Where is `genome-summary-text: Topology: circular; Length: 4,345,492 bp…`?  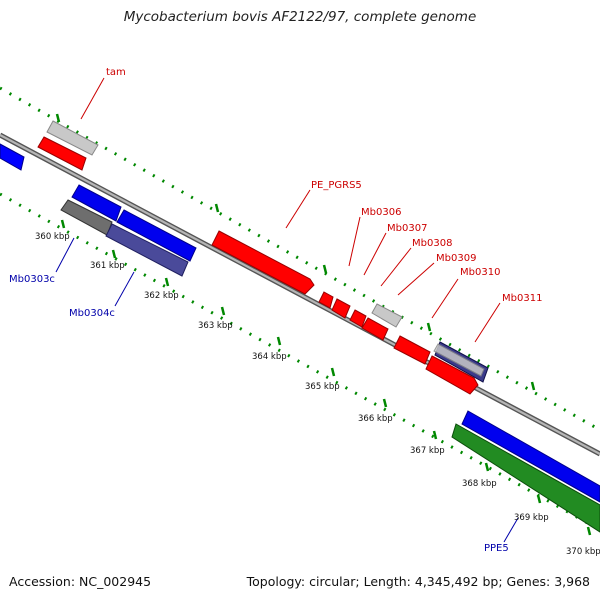 genome-summary-text: Topology: circular; Length: 4,345,492 bp… is located at coordinates (418, 581).